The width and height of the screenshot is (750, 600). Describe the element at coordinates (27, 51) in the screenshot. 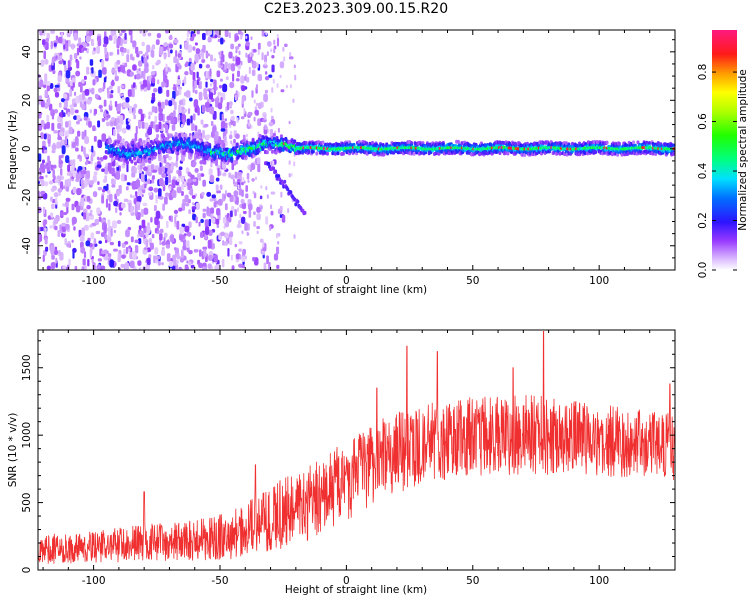

I see `y-tick-label: 40` at that location.